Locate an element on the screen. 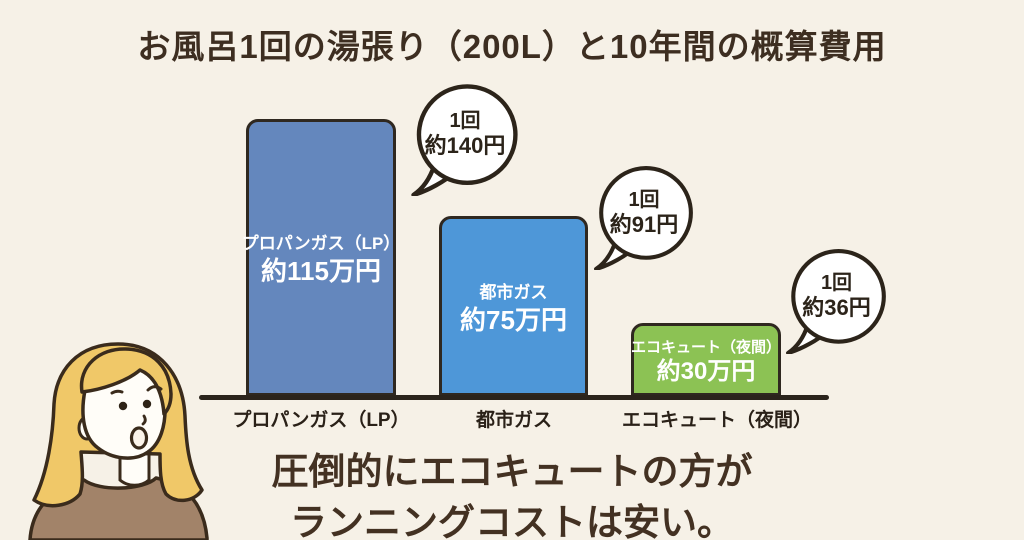 This screenshot has height=540, width=1024. bubble-text-propane: 1回 約140円 is located at coordinates (465, 134).